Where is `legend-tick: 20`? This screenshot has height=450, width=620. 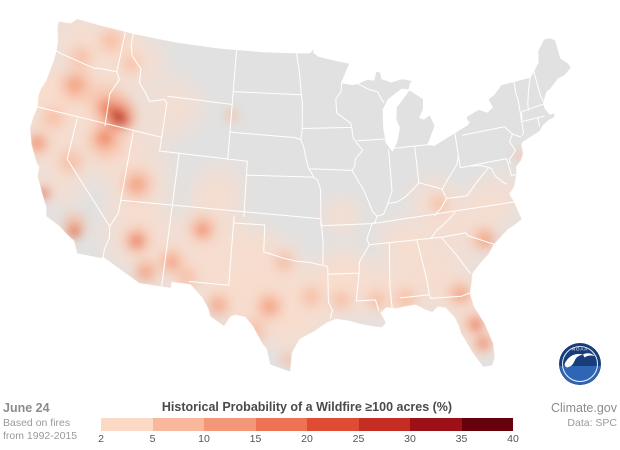
legend-tick: 20 is located at coordinates (307, 439).